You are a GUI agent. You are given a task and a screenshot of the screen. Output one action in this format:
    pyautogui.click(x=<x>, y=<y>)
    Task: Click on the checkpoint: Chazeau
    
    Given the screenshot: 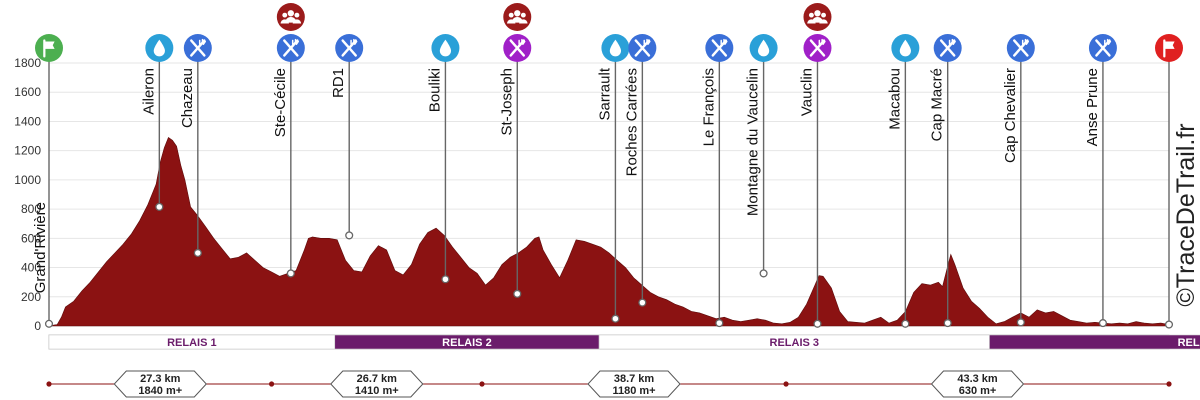 What is the action you would take?
    pyautogui.click(x=195, y=145)
    